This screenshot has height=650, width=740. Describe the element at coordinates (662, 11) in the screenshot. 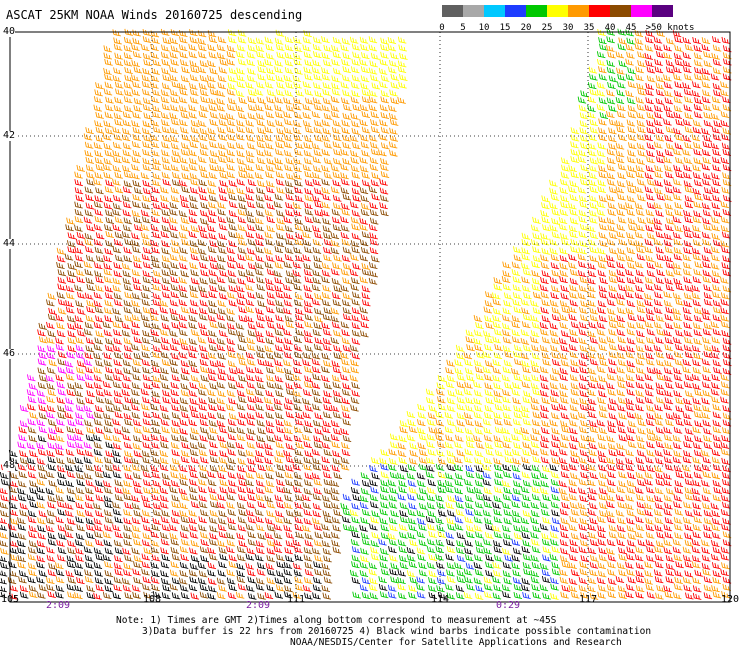

I see `legend-swatch` at that location.